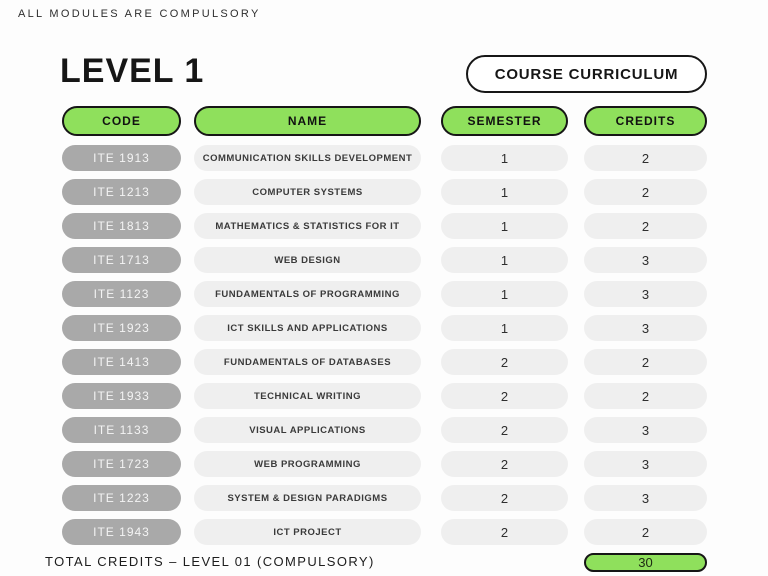 The image size is (768, 576). I want to click on table-row: ITE 1943 ICT PROJECT 2 2, so click(384, 532).